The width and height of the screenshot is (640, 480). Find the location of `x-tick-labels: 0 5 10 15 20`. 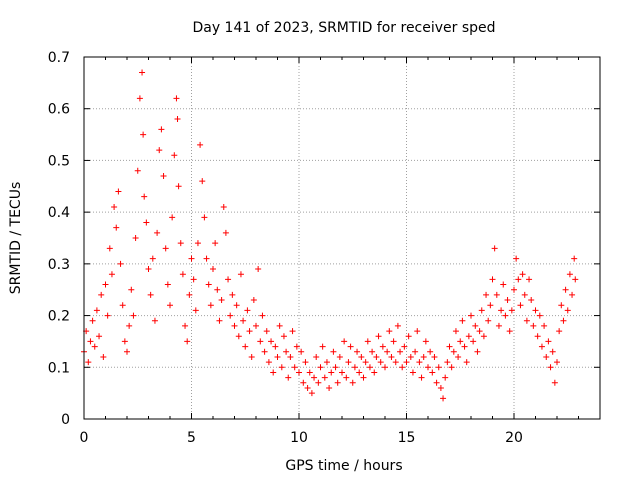

x-tick-labels: 0 5 10 15 20 is located at coordinates (301, 438).